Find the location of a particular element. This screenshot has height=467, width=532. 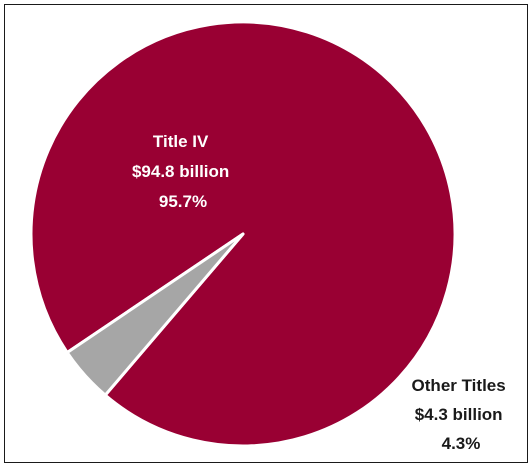

title-iv-percent: 95.7% is located at coordinates (183, 201).